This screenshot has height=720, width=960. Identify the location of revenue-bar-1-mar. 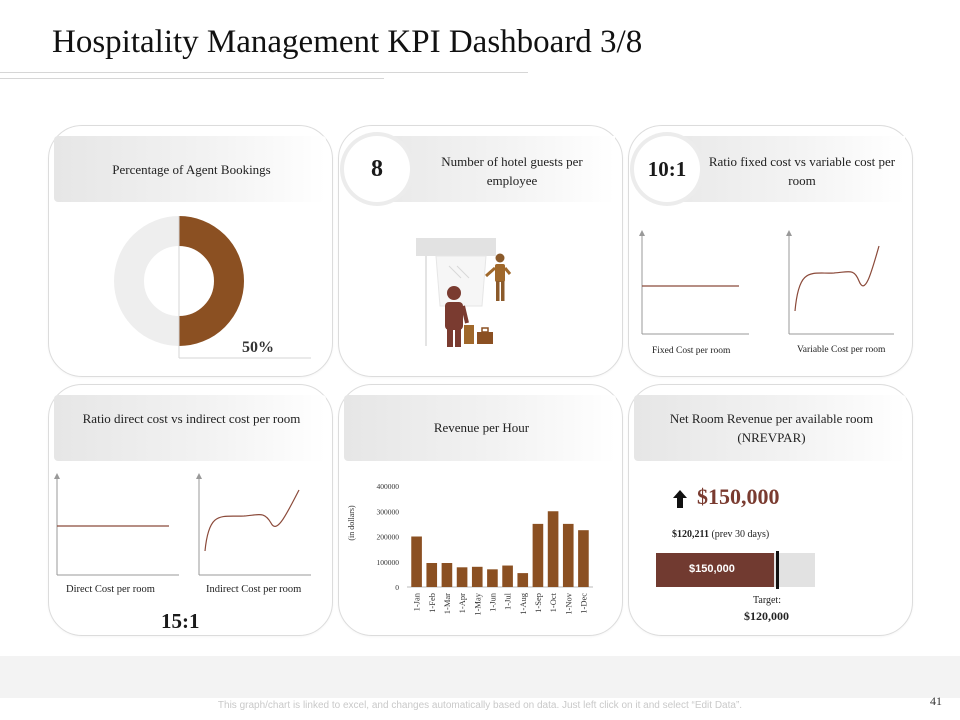
(447, 575).